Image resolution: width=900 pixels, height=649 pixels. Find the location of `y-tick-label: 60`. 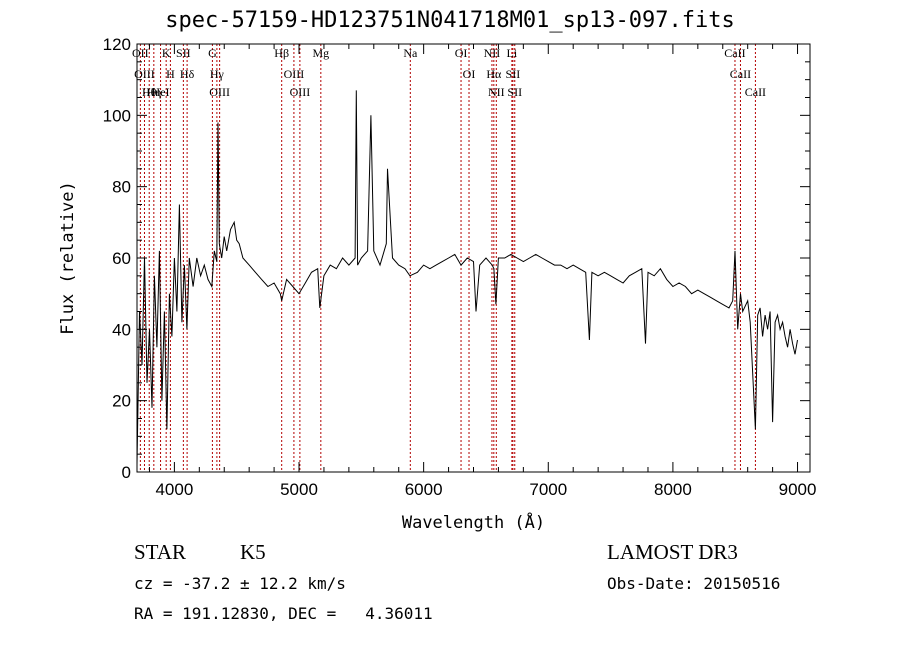

y-tick-label: 60 is located at coordinates (121, 258).